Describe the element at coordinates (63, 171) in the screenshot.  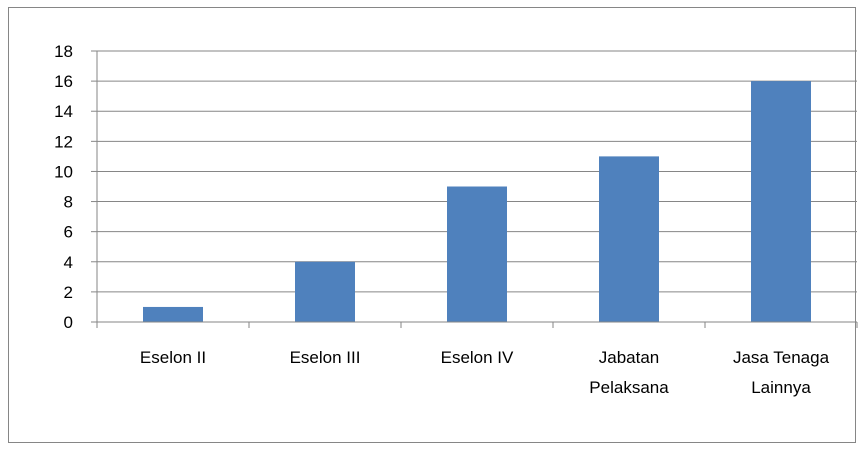
I see `y-tick-label: 10` at that location.